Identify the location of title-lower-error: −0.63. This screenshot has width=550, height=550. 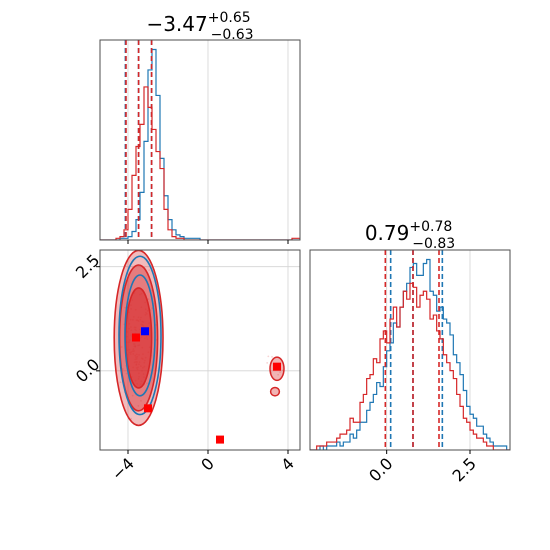
(232, 35).